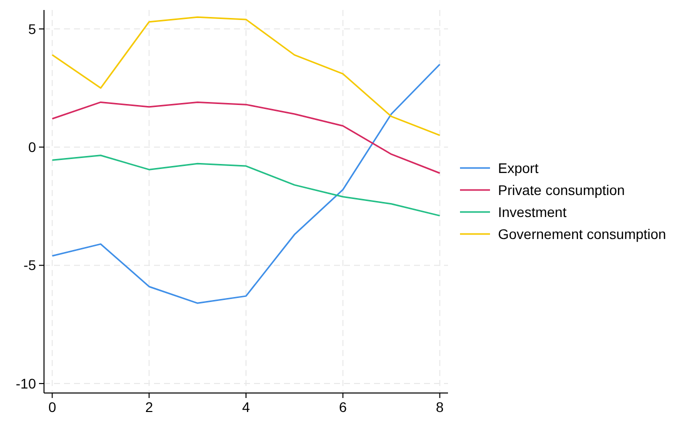  Describe the element at coordinates (518, 168) in the screenshot. I see `legend-label: Export` at that location.